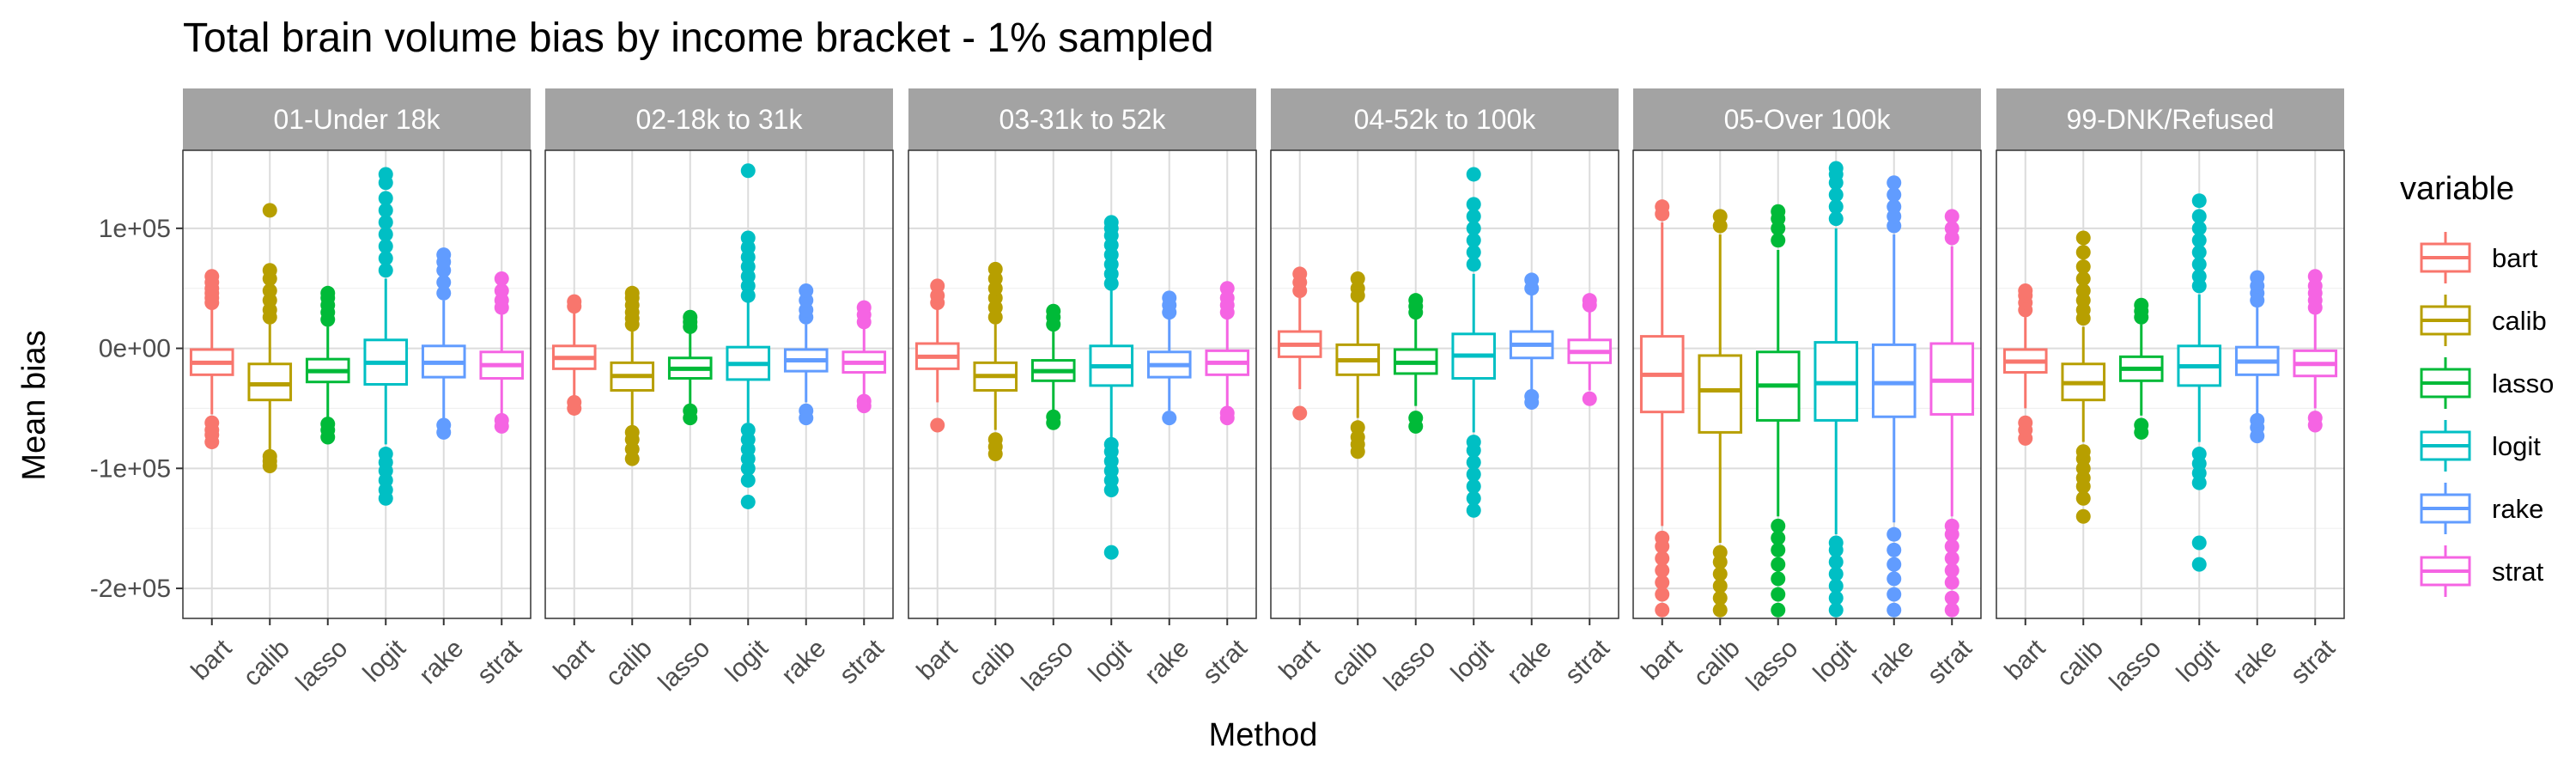 This screenshot has height=773, width=2576. What do you see at coordinates (2517, 509) in the screenshot?
I see `legend-label: rake` at bounding box center [2517, 509].